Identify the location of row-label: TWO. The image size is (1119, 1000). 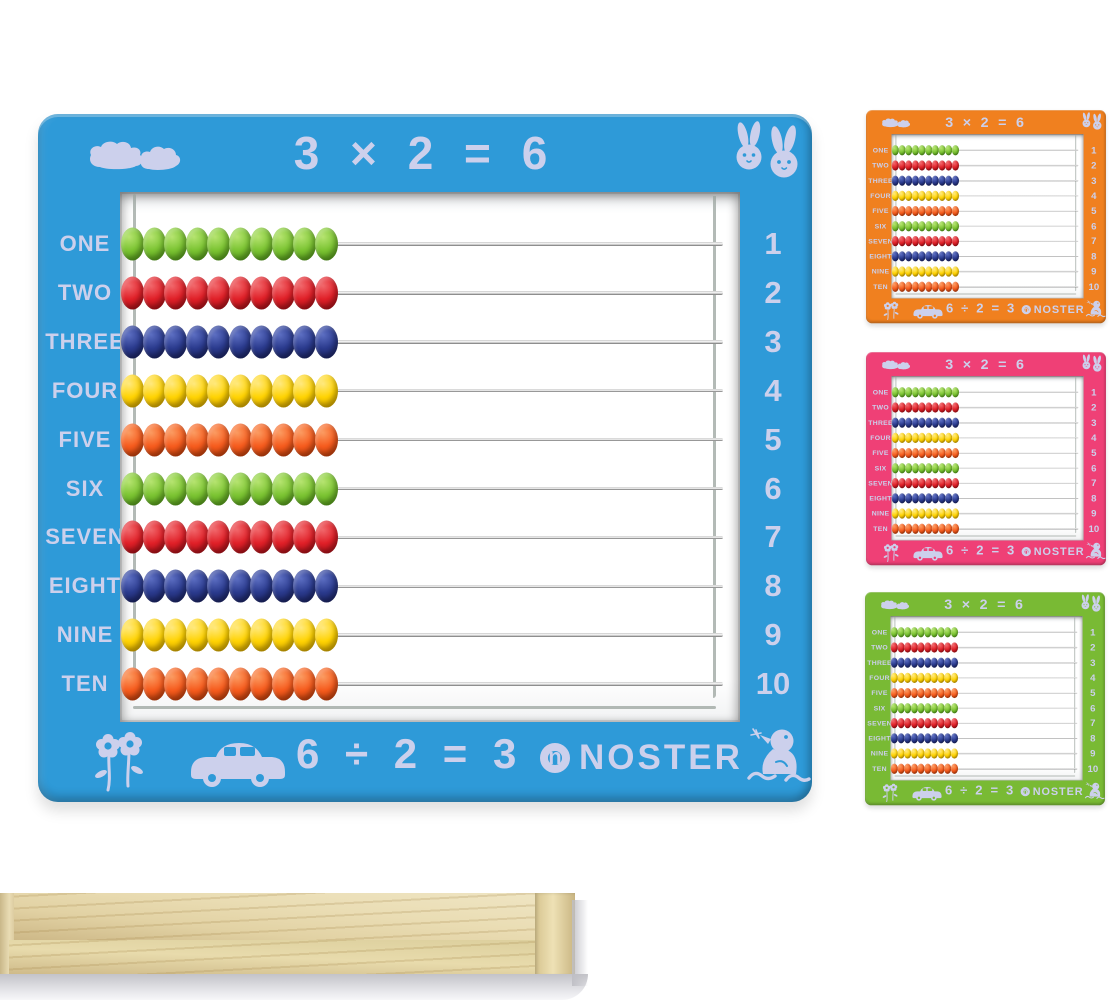
(880, 165).